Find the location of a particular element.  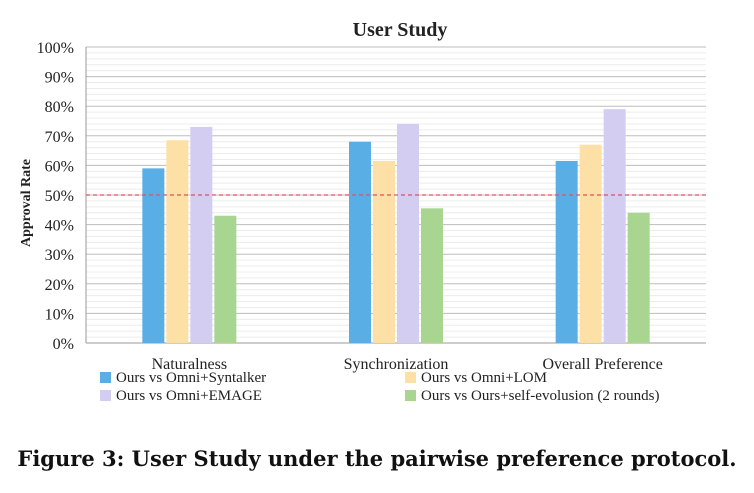

y-tick-label: 70% is located at coordinates (59, 137).